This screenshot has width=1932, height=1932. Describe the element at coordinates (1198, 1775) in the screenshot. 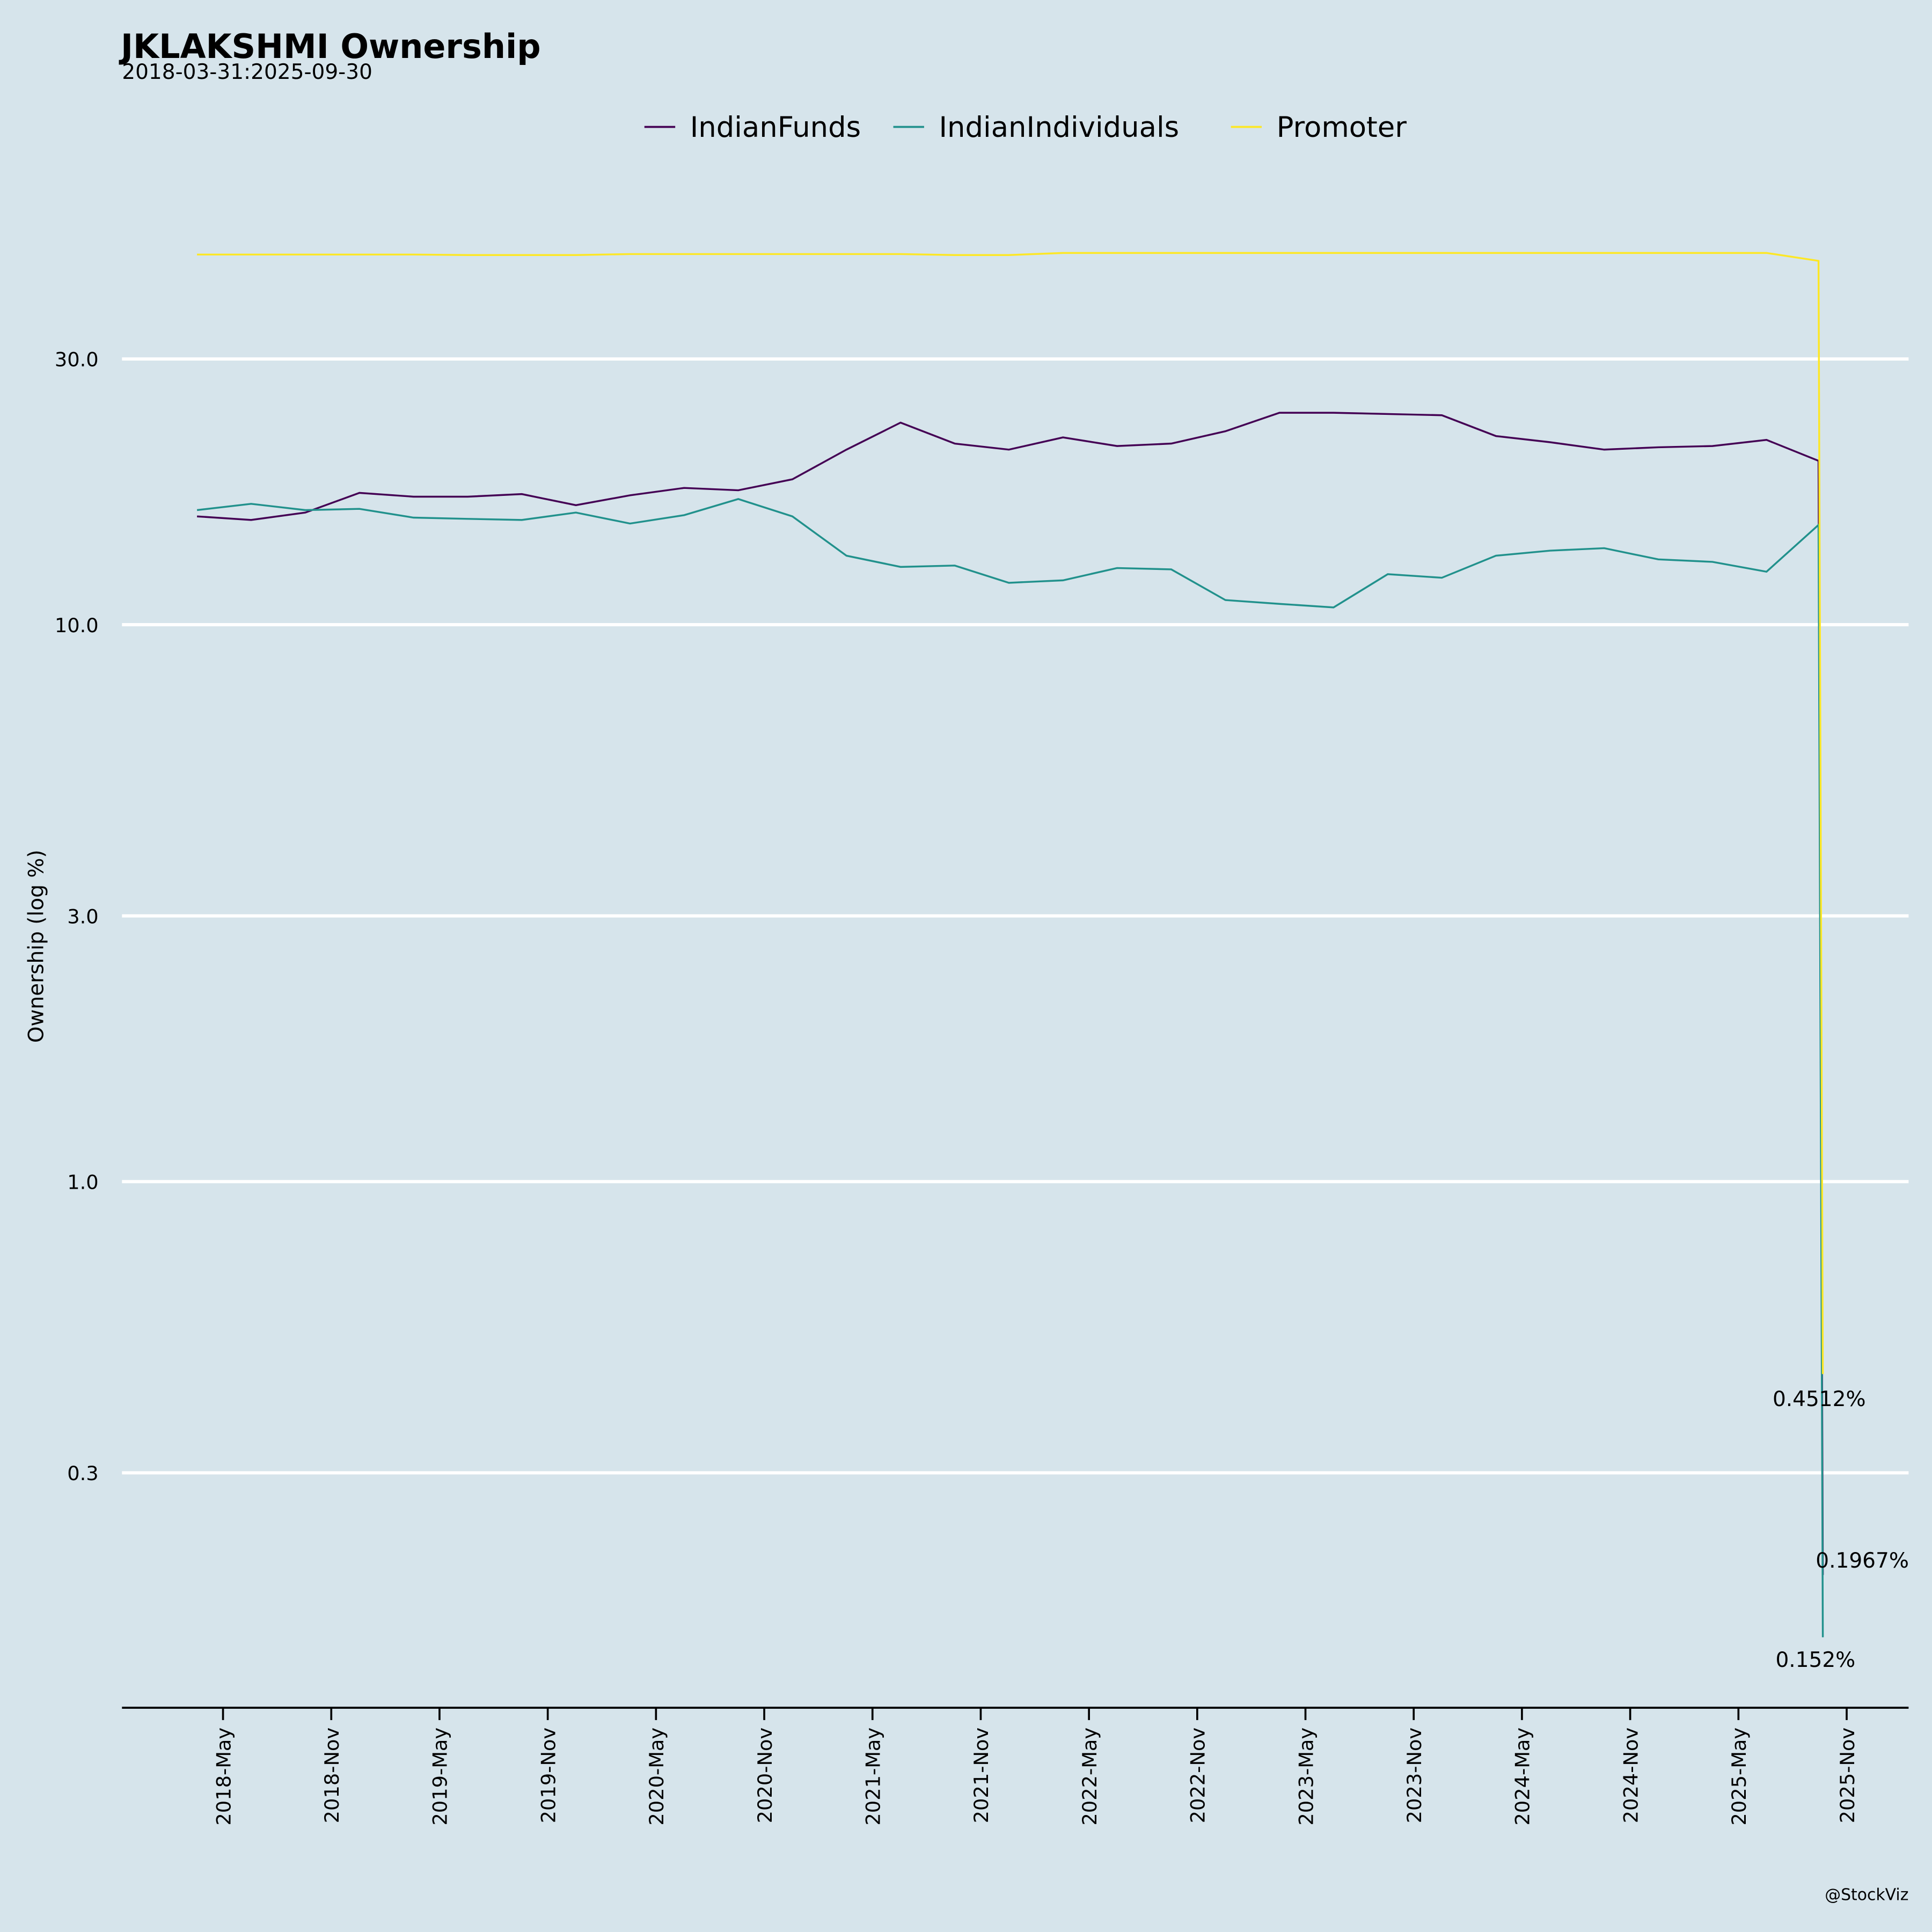

I see `x-tick-label: 2022-Nov` at that location.